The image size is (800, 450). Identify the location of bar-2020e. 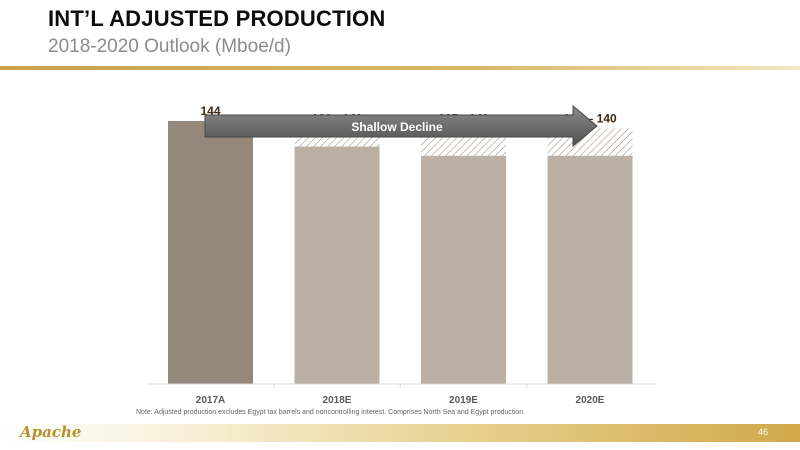
(590, 269).